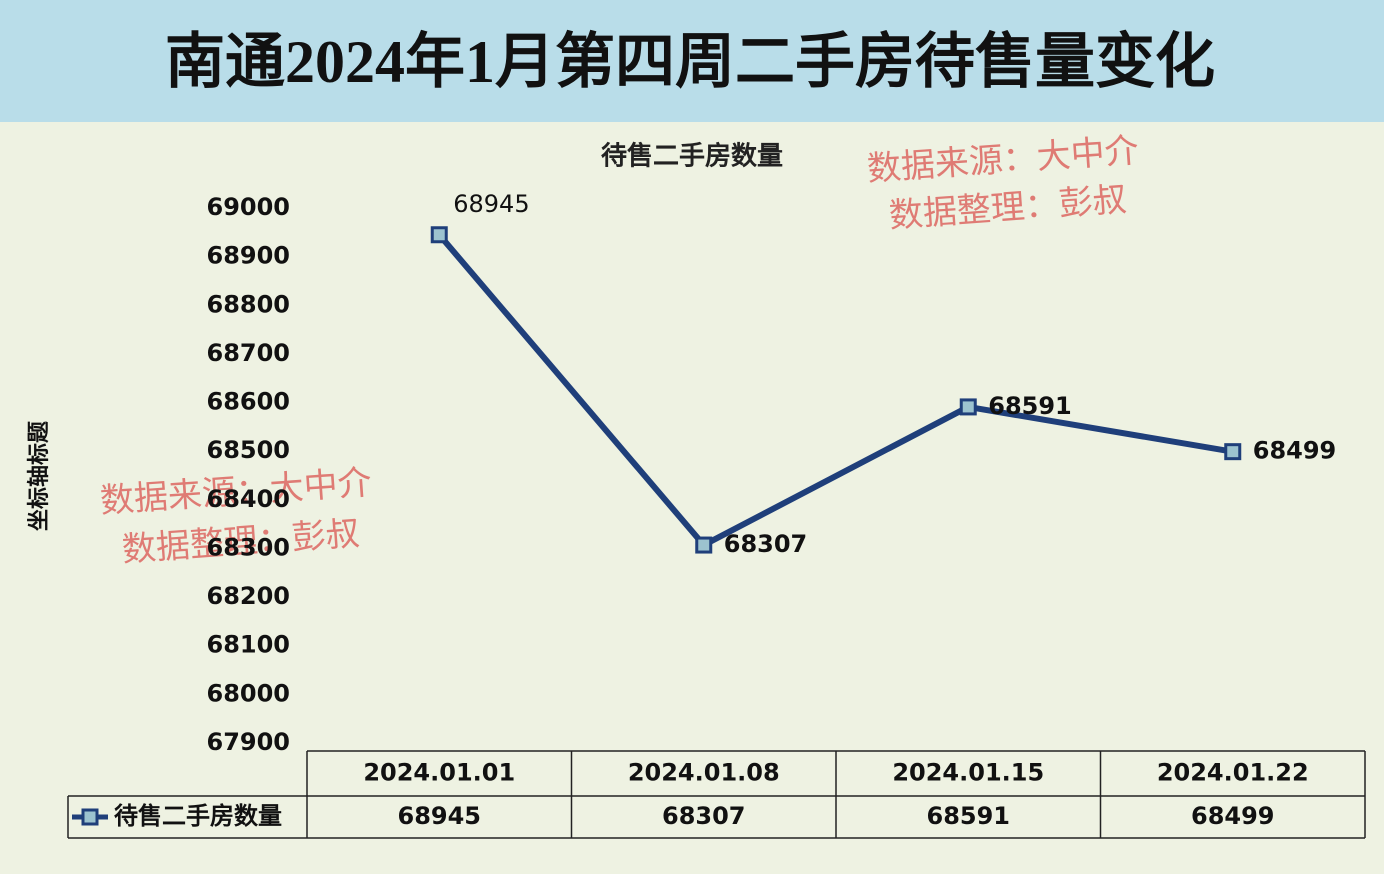 The height and width of the screenshot is (874, 1384). I want to click on chart-title: 南通2024年1月第四周二手房待售量变化, so click(690, 62).